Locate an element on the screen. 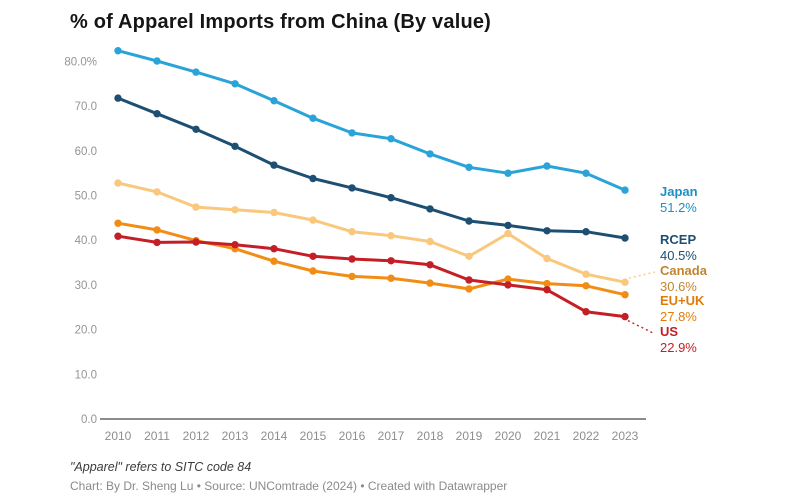 The width and height of the screenshot is (788, 500). data-point-rcep-2011 is located at coordinates (157, 114).